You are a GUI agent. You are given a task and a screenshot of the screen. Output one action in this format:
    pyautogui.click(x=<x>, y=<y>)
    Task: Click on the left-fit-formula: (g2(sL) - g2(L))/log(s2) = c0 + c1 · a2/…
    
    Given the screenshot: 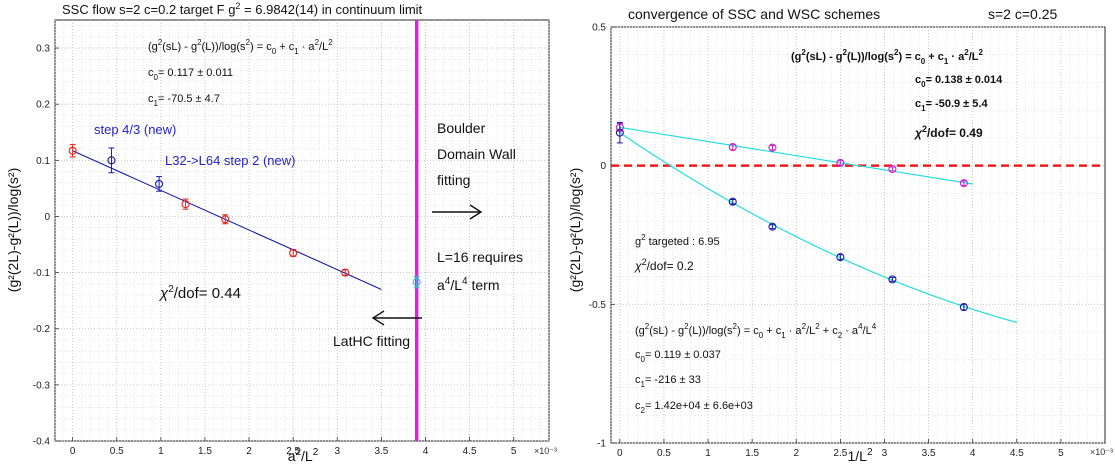 What is the action you would take?
    pyautogui.click(x=240, y=47)
    